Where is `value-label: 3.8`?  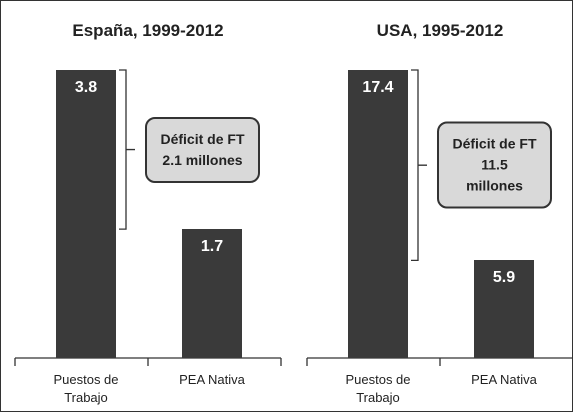
value-label: 3.8 is located at coordinates (86, 87).